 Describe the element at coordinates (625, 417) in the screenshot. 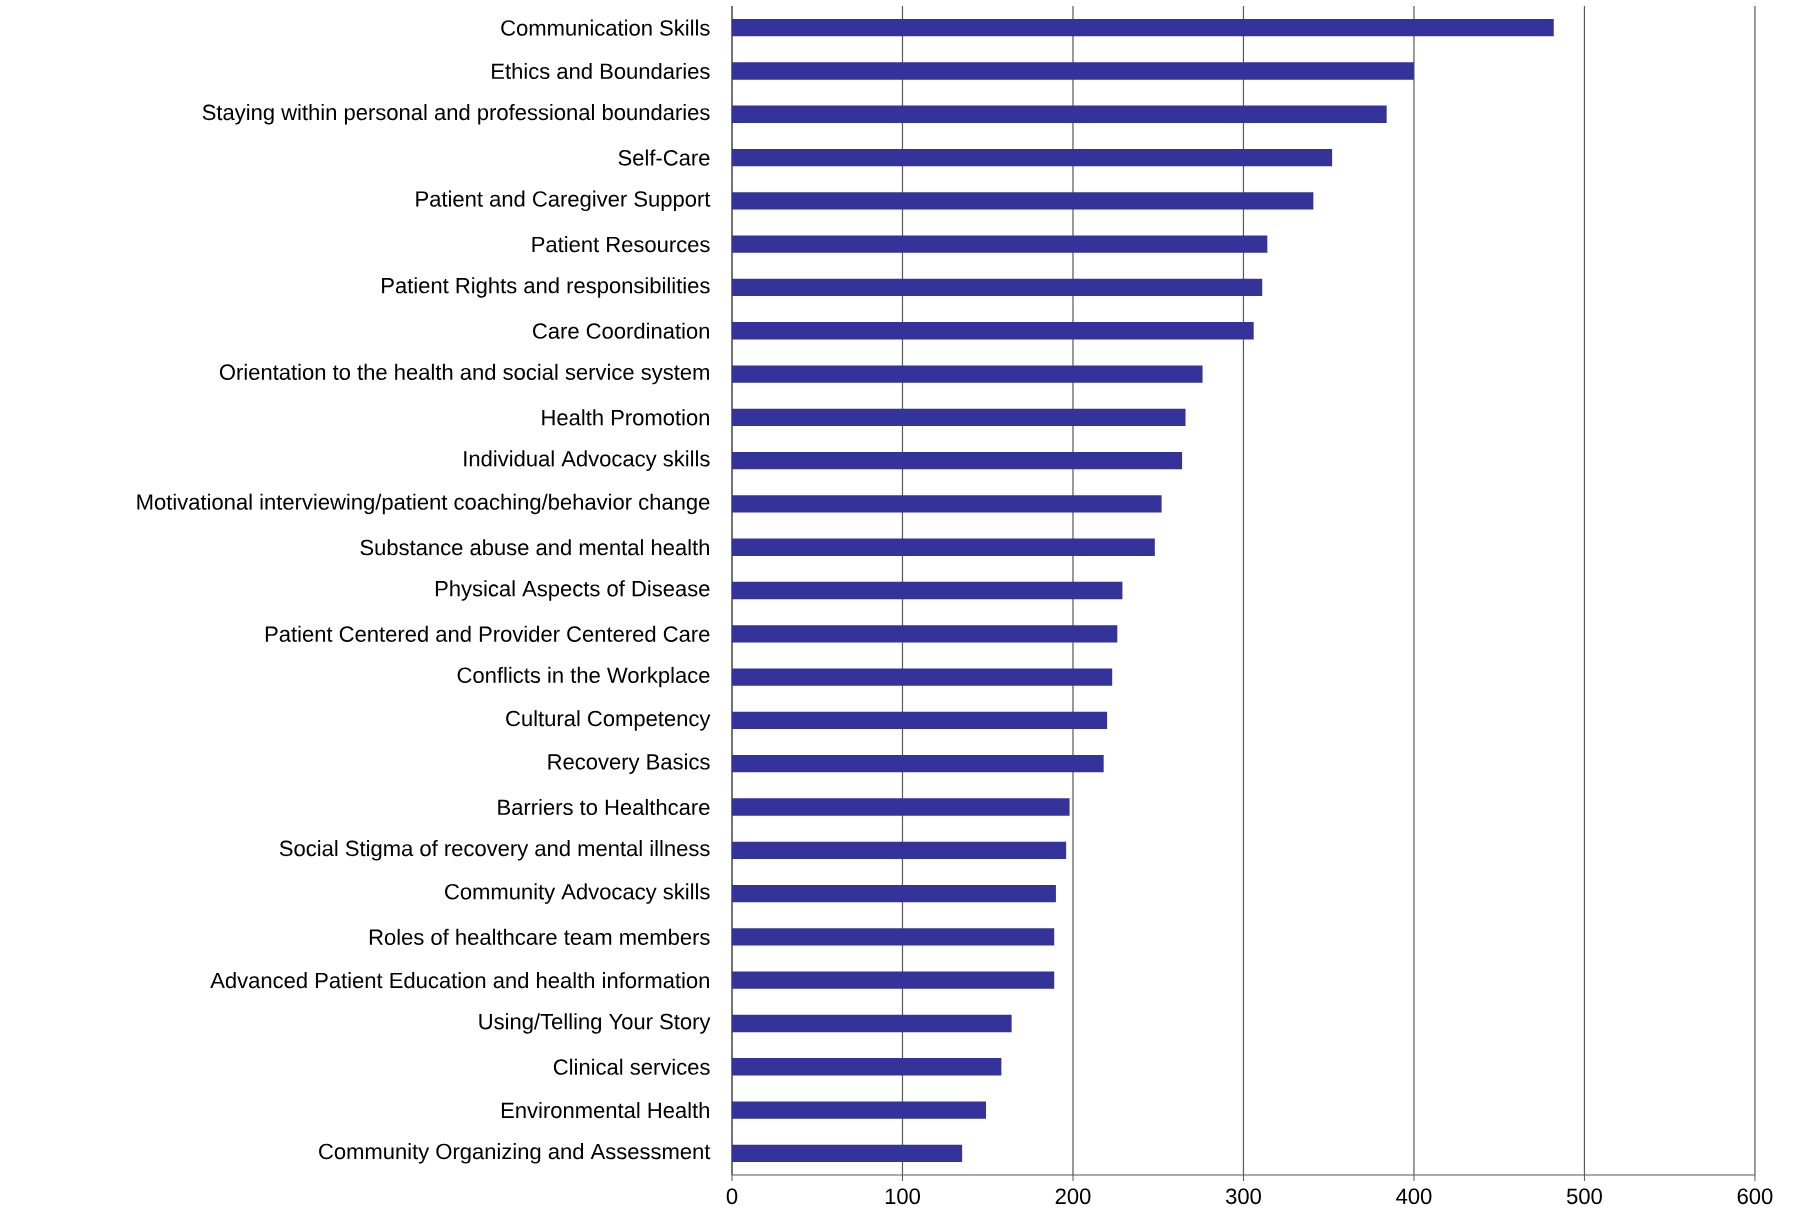

I see `y-tick-label: Health Promotion` at that location.